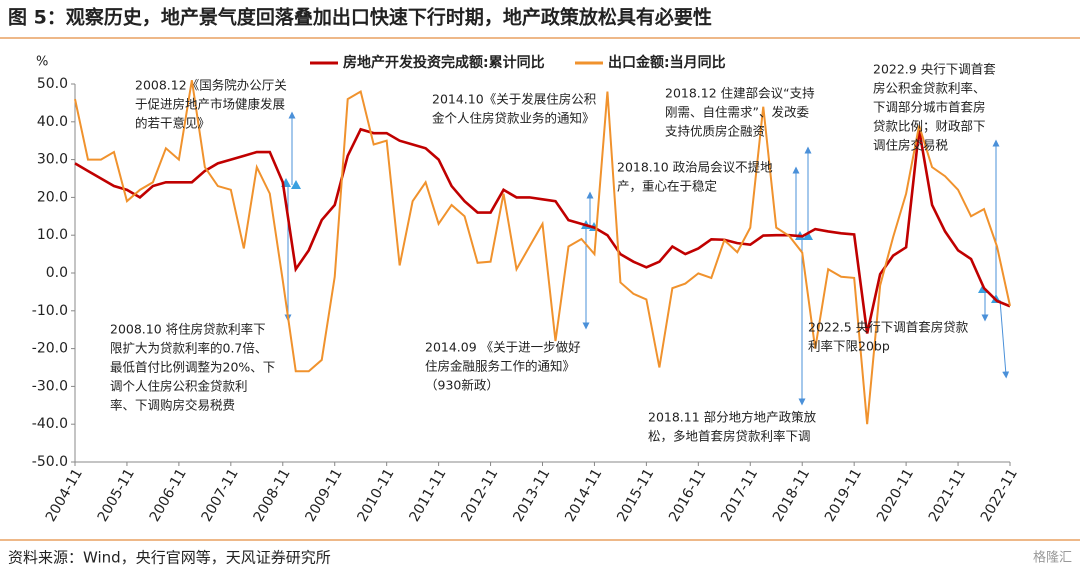 The image size is (1080, 578). I want to click on y-tick-label: 0.0, so click(57, 273).